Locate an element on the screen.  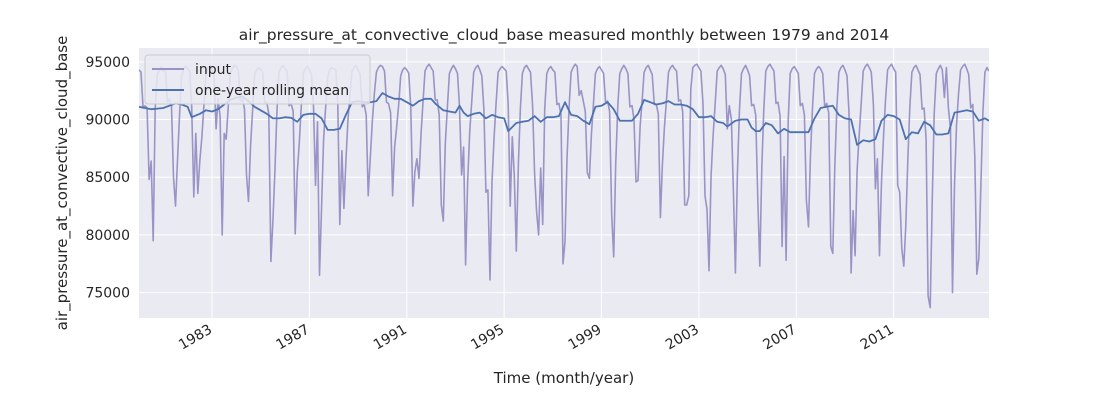
x-tick-label: 1983 is located at coordinates (195, 338).